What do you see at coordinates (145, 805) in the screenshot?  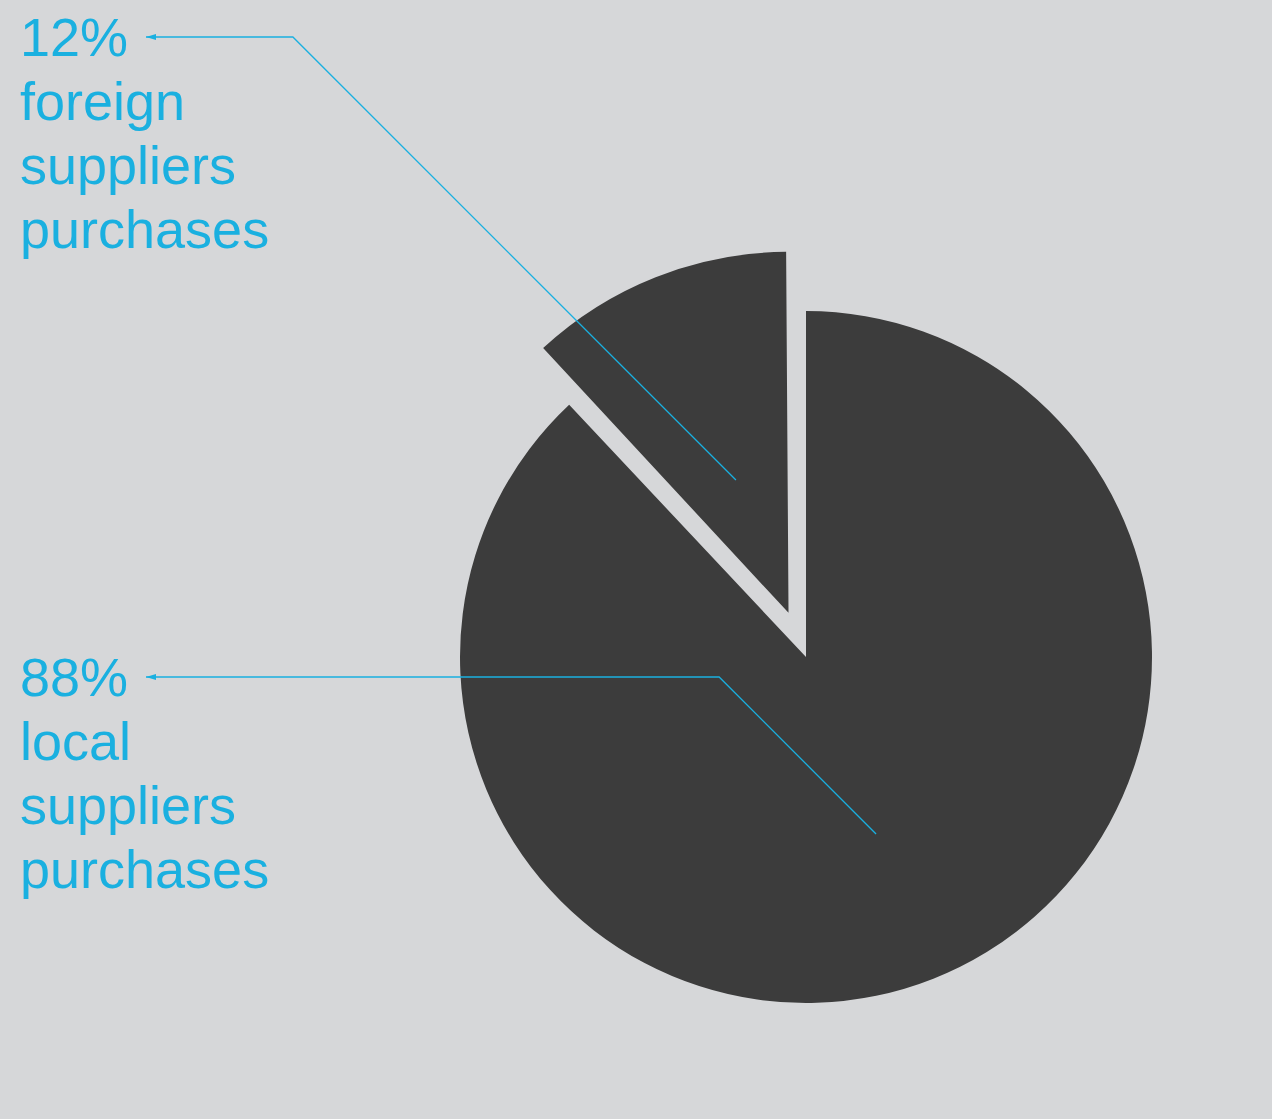 I see `slice-label: local suppliers purchases` at bounding box center [145, 805].